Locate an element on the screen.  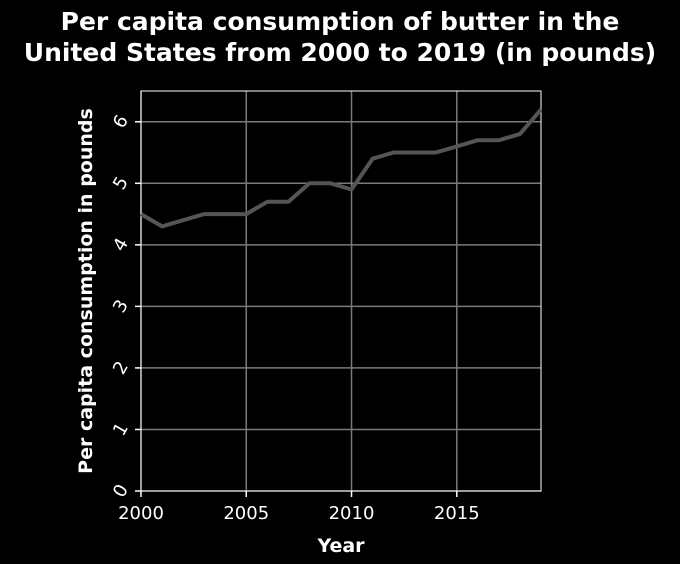
x-tick-label: 2010 is located at coordinates (352, 513).